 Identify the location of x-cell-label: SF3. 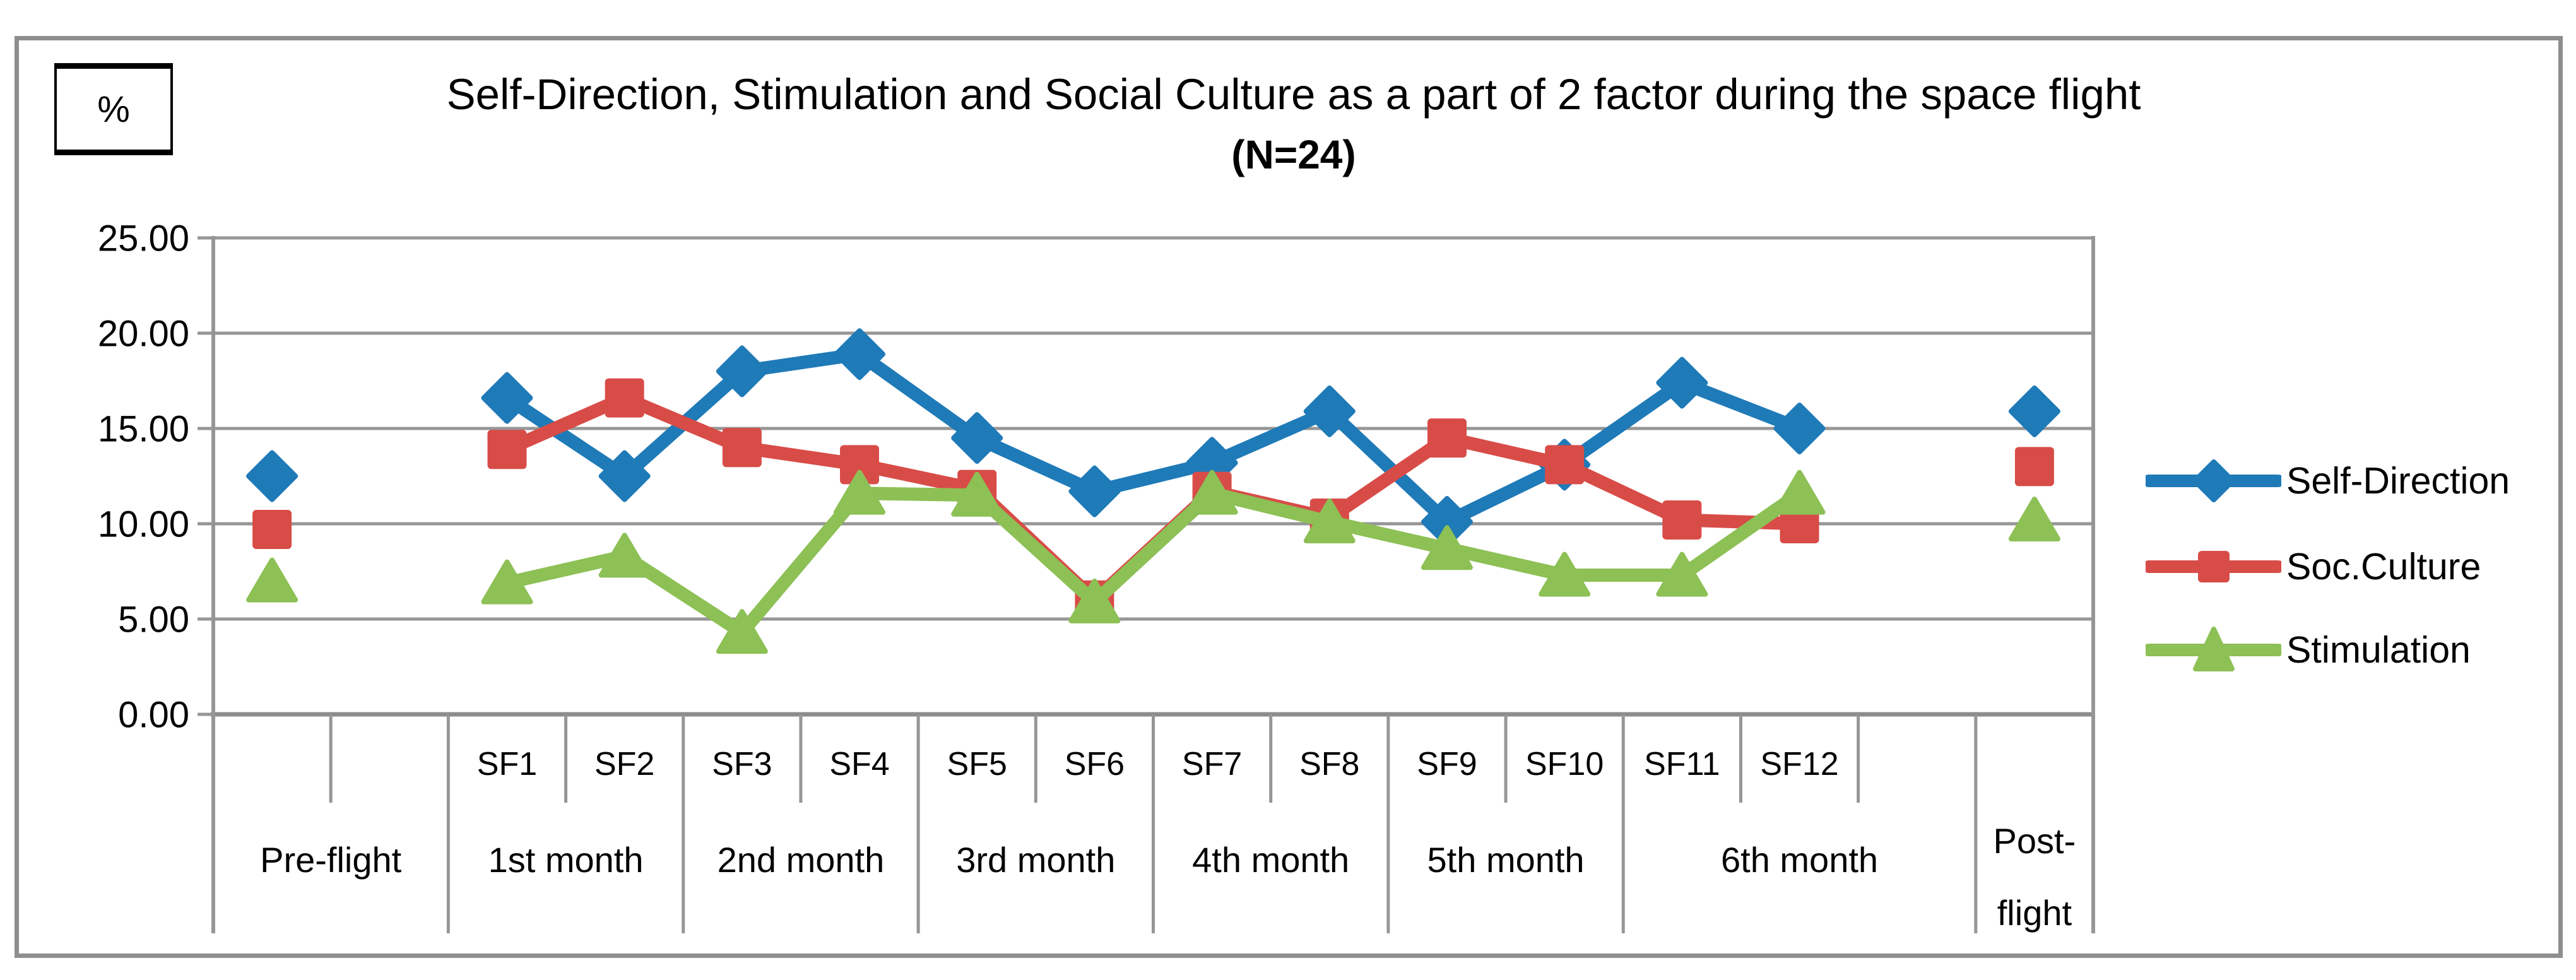
(742, 764).